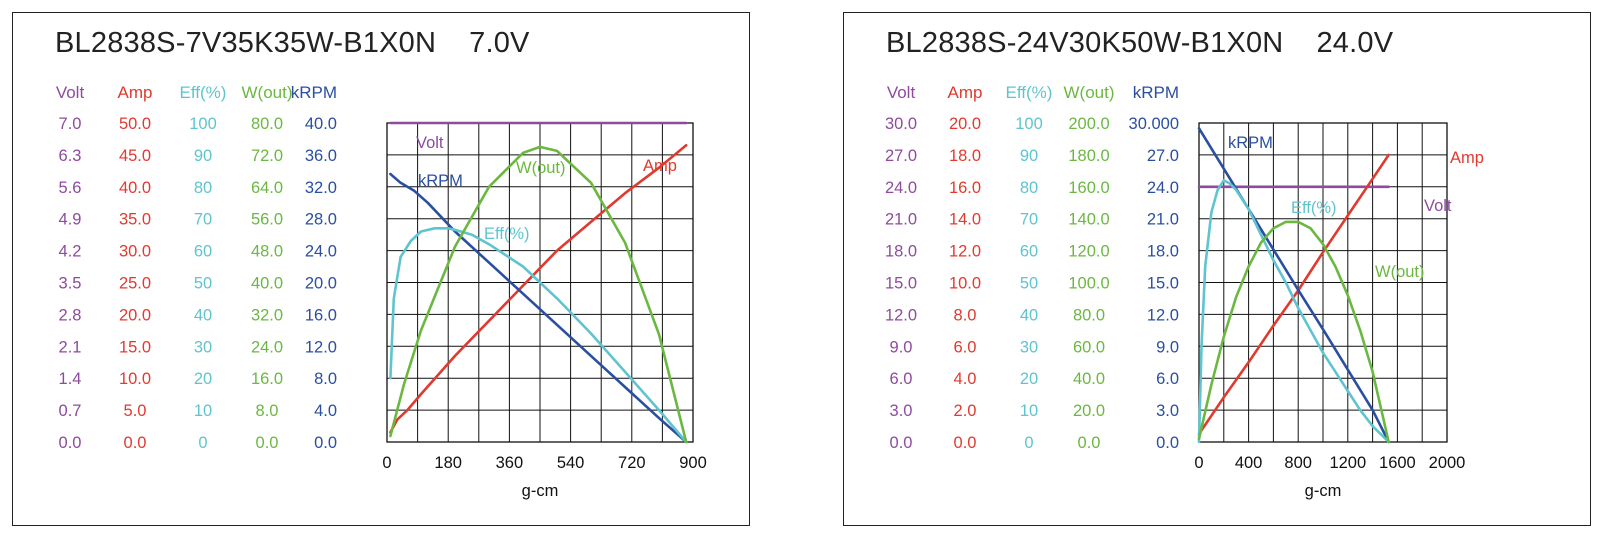 This screenshot has width=1602, height=534. What do you see at coordinates (1029, 315) in the screenshot?
I see `axis-tick-label: 40` at bounding box center [1029, 315].